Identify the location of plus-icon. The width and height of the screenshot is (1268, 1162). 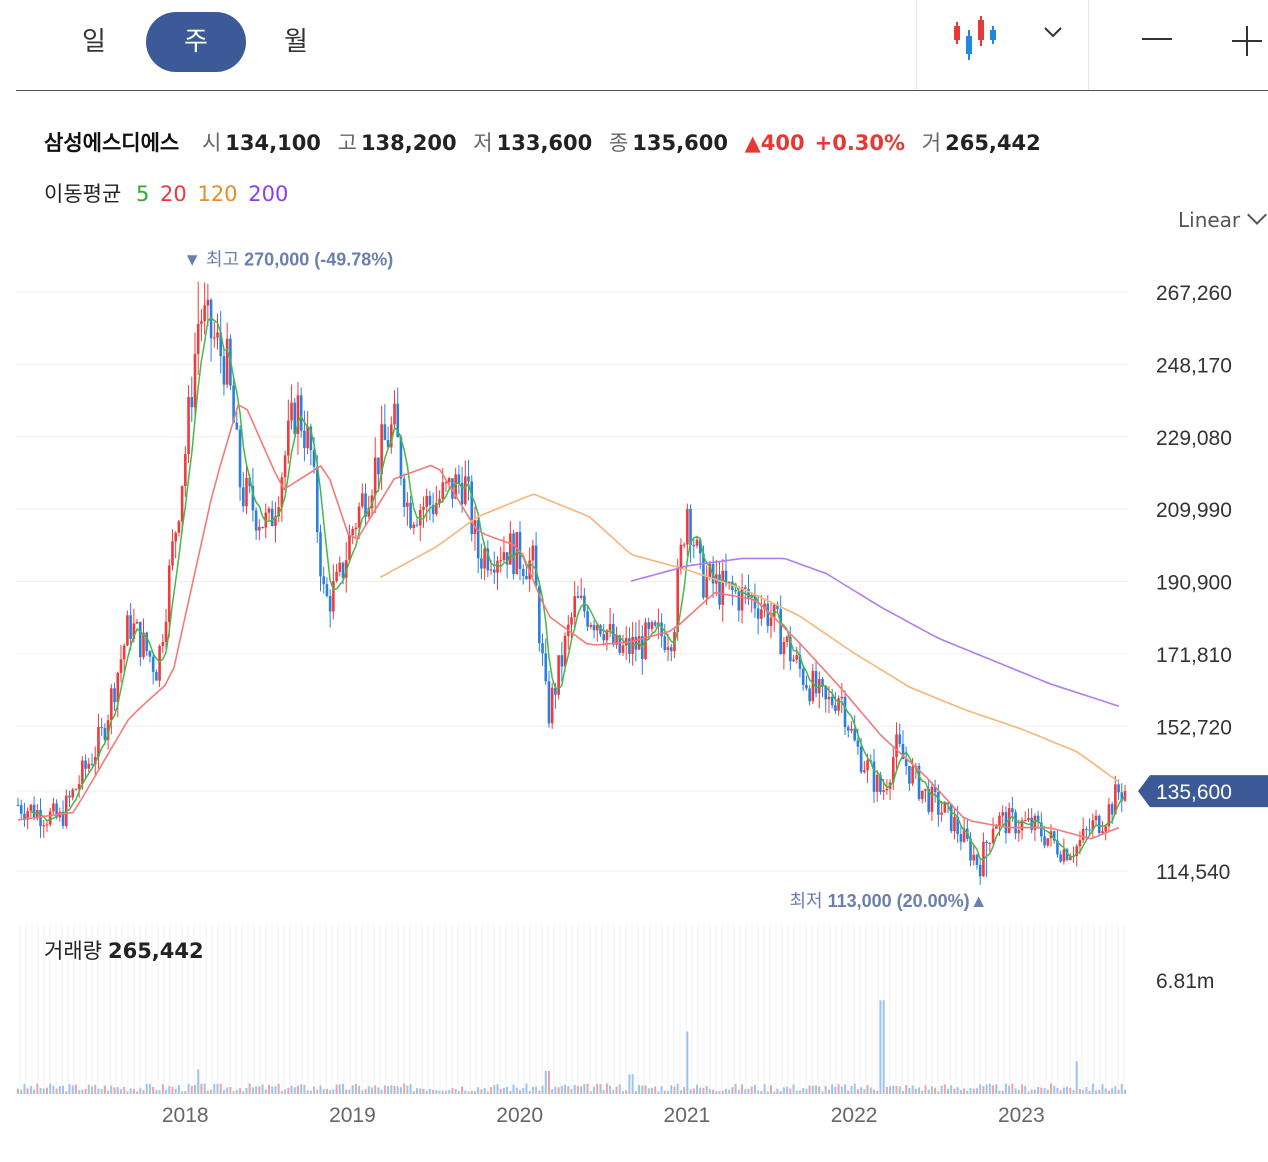
(1247, 41).